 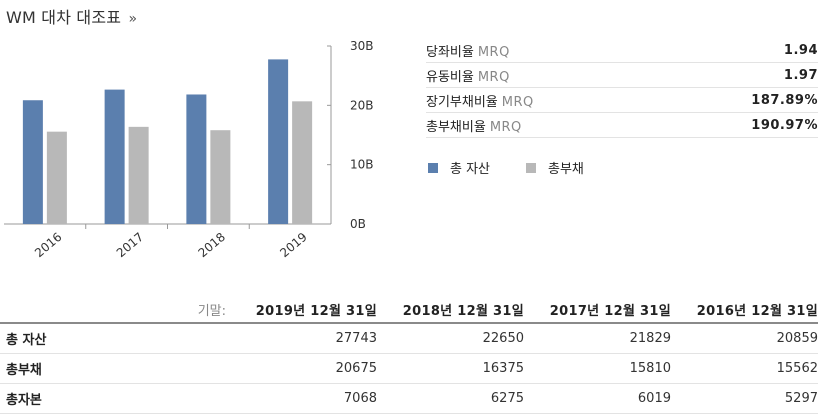 I want to click on ratio-value: 1.97, so click(x=800, y=75).